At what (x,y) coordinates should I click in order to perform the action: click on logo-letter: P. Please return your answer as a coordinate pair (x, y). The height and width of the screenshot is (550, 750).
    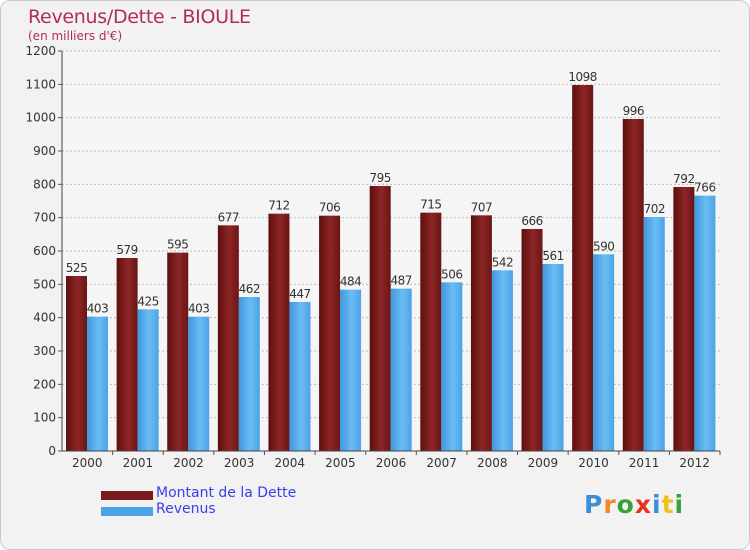
    Looking at the image, I should click on (594, 504).